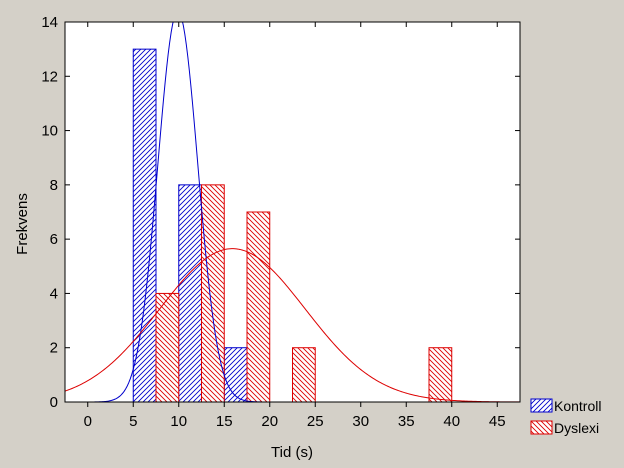 This screenshot has height=468, width=624. Describe the element at coordinates (54, 239) in the screenshot. I see `y-tick-label-6: 6` at that location.